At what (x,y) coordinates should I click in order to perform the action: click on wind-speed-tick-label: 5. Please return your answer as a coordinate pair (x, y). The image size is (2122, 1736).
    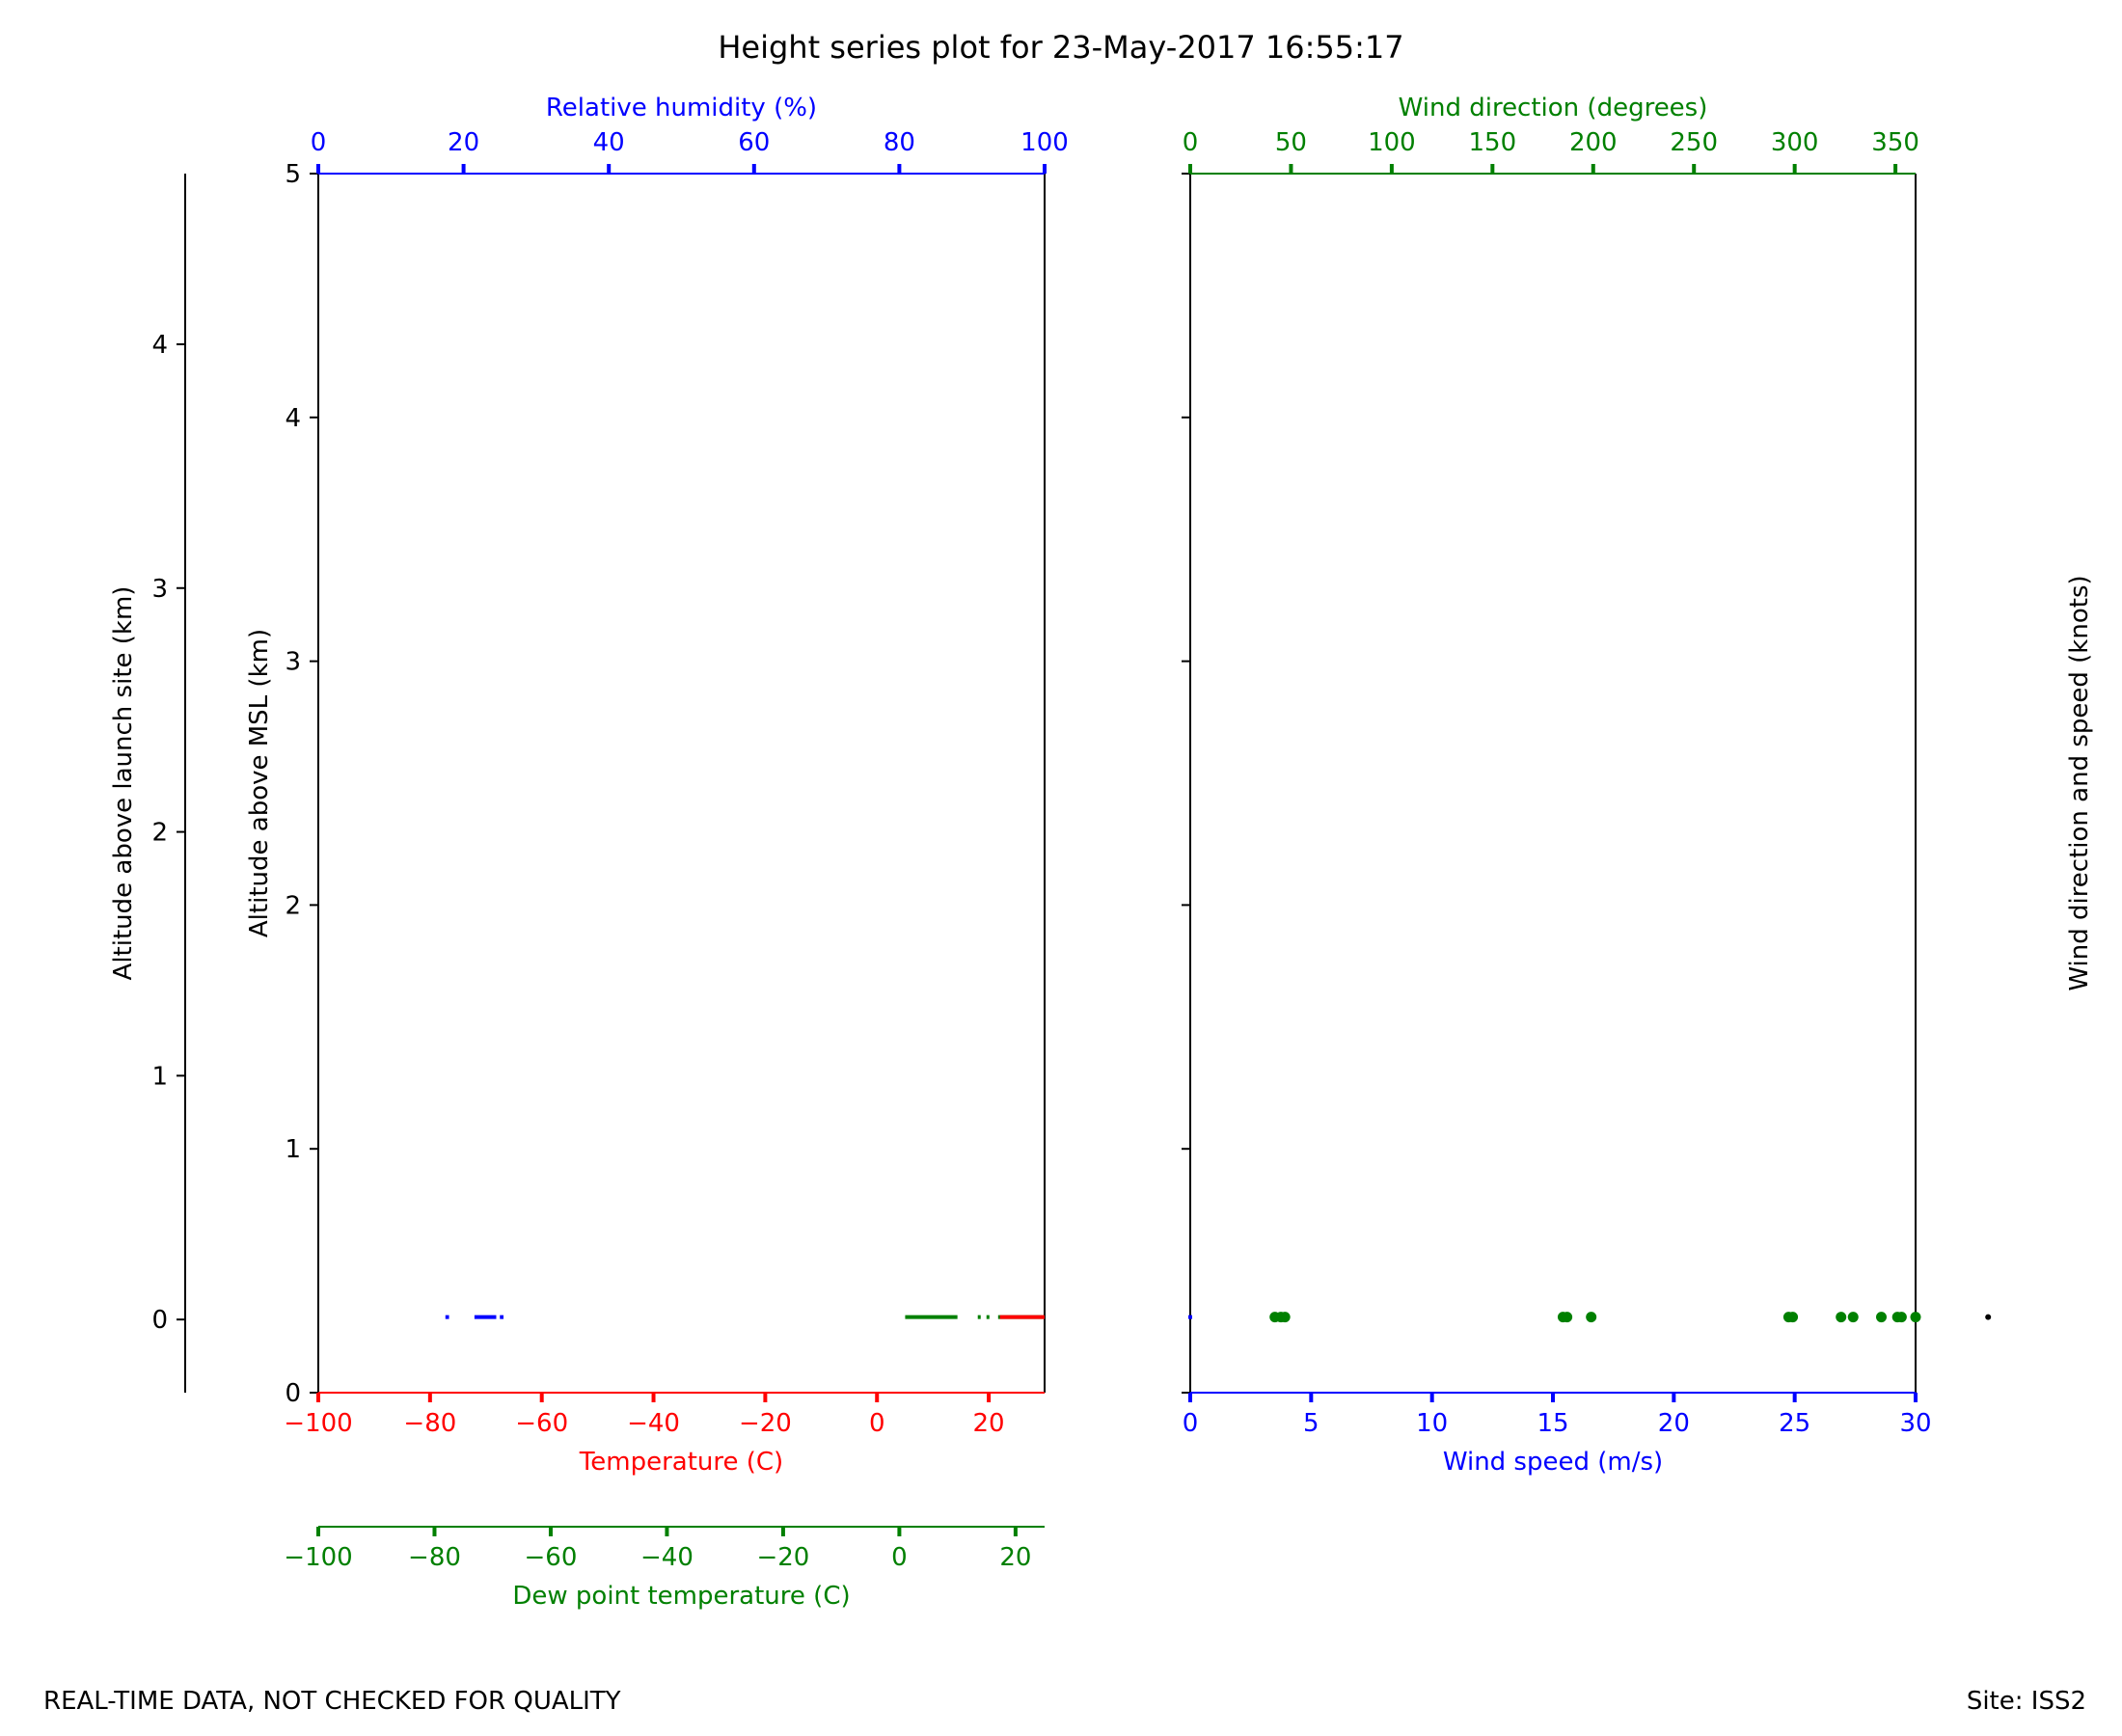
    Looking at the image, I should click on (1311, 1423).